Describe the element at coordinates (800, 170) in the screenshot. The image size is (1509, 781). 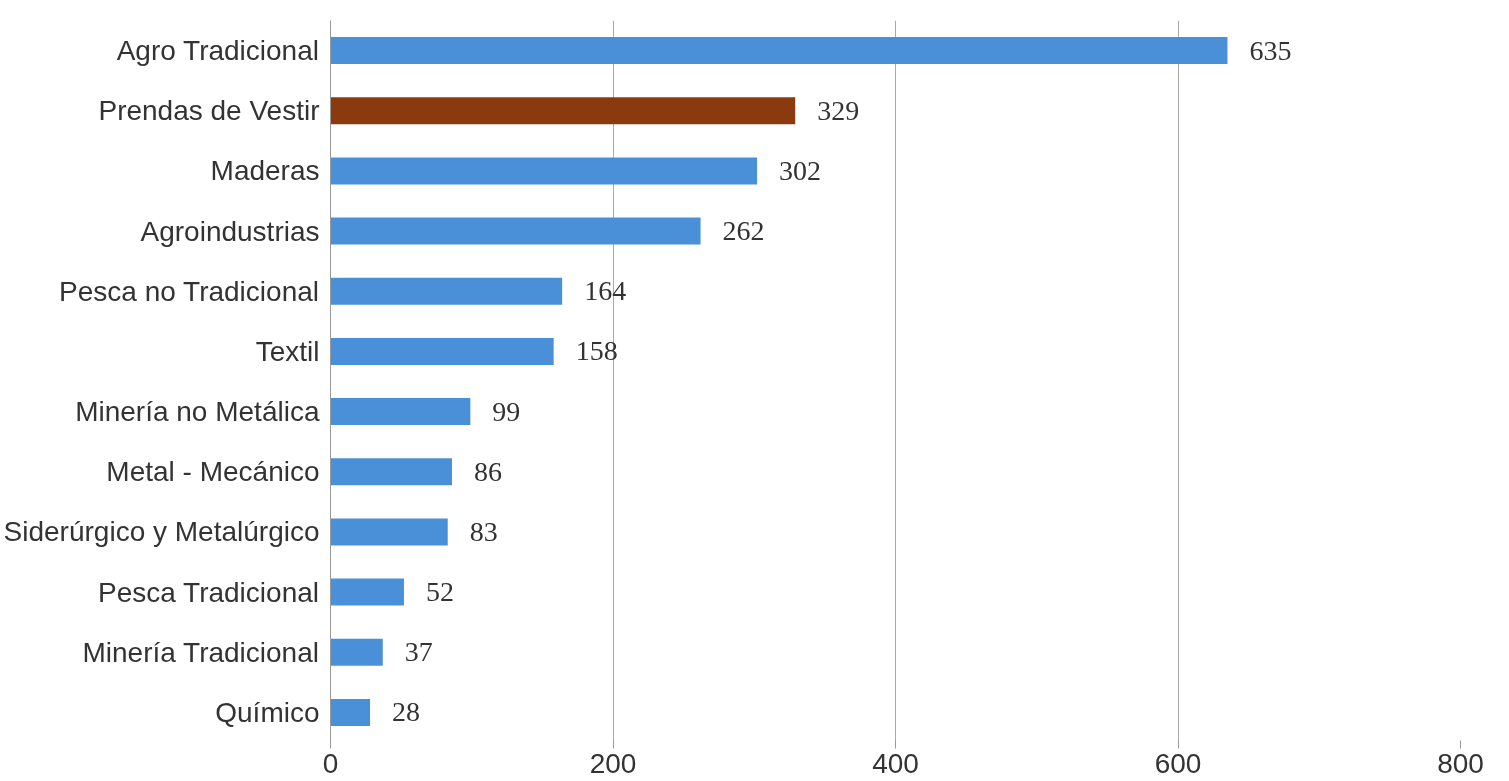
I see `data-label: 302` at that location.